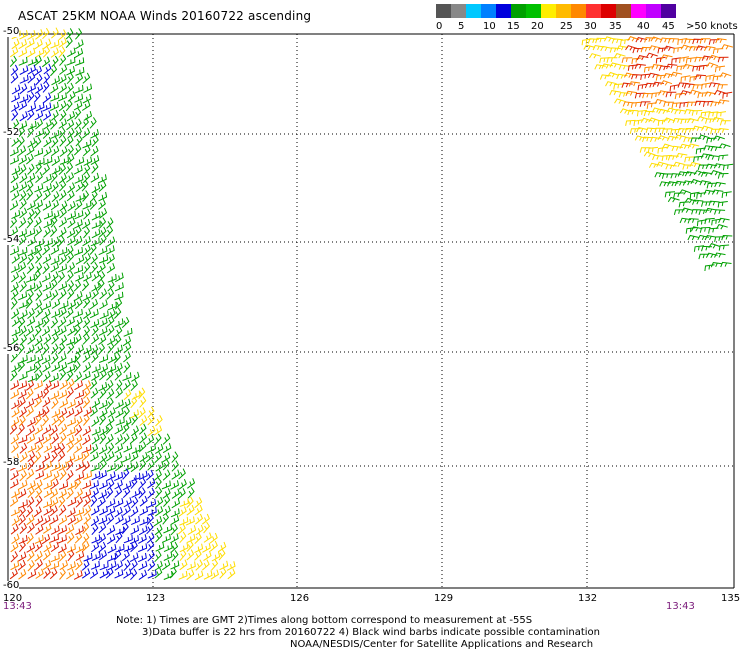 Image resolution: width=740 pixels, height=651 pixels. Describe the element at coordinates (461, 26) in the screenshot. I see `legend-label-5: 5` at that location.